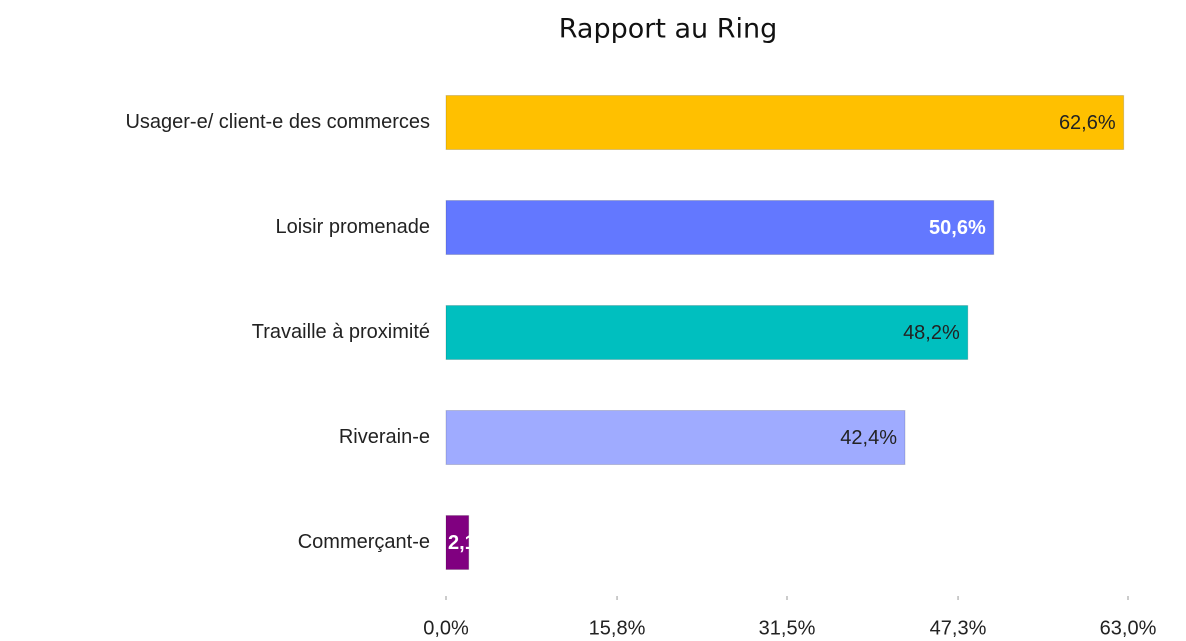  Describe the element at coordinates (957, 228) in the screenshot. I see `value-label: 50,6%` at that location.